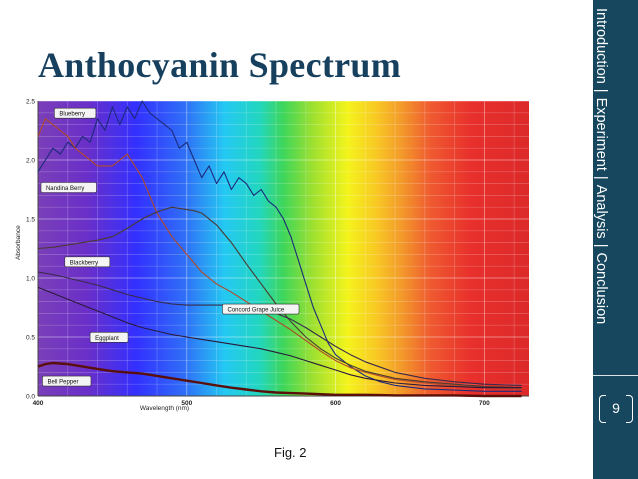 Image resolution: width=638 pixels, height=479 pixels. I want to click on nav-item-introduction: Introduction, so click(601, 46).